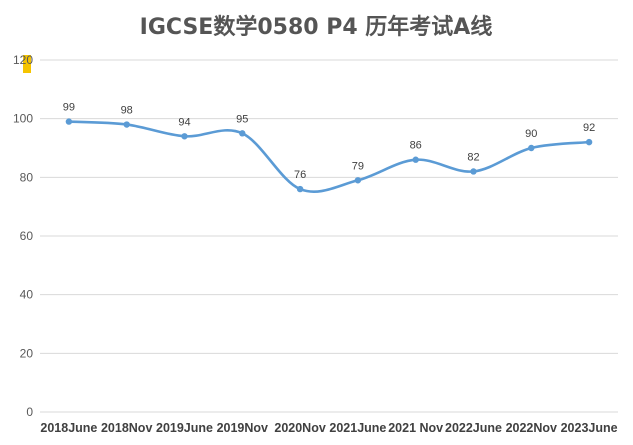 The image size is (633, 445). I want to click on data-labels: 99 98 94 95 76 79 86 82 90 92, so click(329, 141).